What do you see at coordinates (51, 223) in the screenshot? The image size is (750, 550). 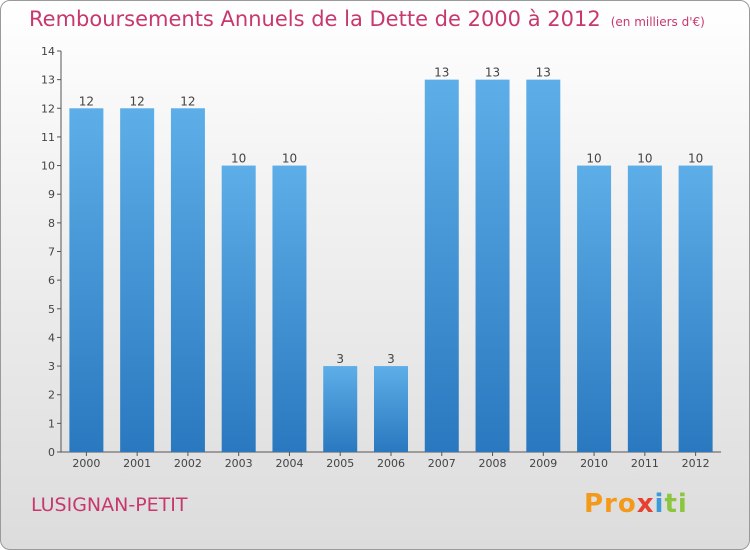 I see `y-tick-label: 8` at bounding box center [51, 223].